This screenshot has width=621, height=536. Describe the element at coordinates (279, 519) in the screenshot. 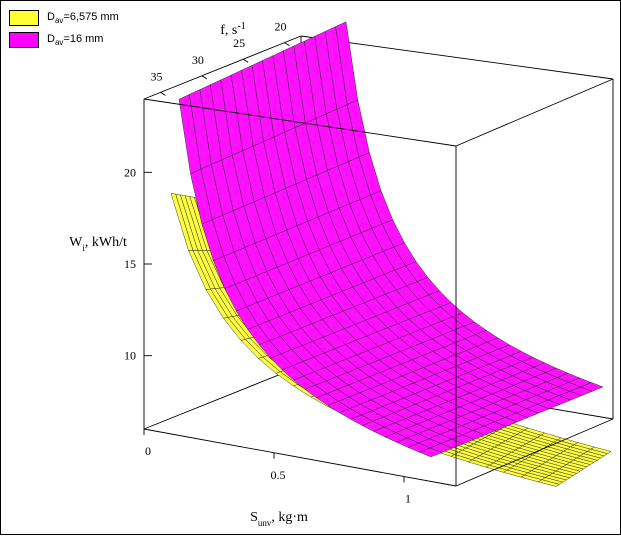

I see `s-axis-title: Sunv, kg·m` at that location.